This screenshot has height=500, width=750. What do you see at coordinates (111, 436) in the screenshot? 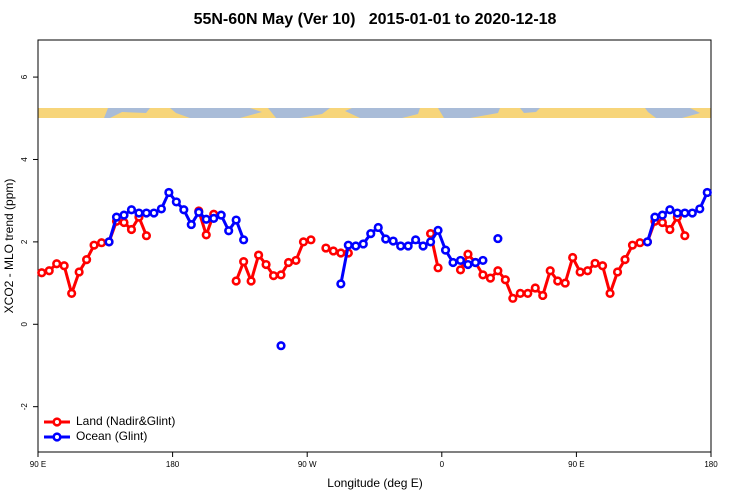
I see `legend-label: Ocean (Glint)` at bounding box center [111, 436].